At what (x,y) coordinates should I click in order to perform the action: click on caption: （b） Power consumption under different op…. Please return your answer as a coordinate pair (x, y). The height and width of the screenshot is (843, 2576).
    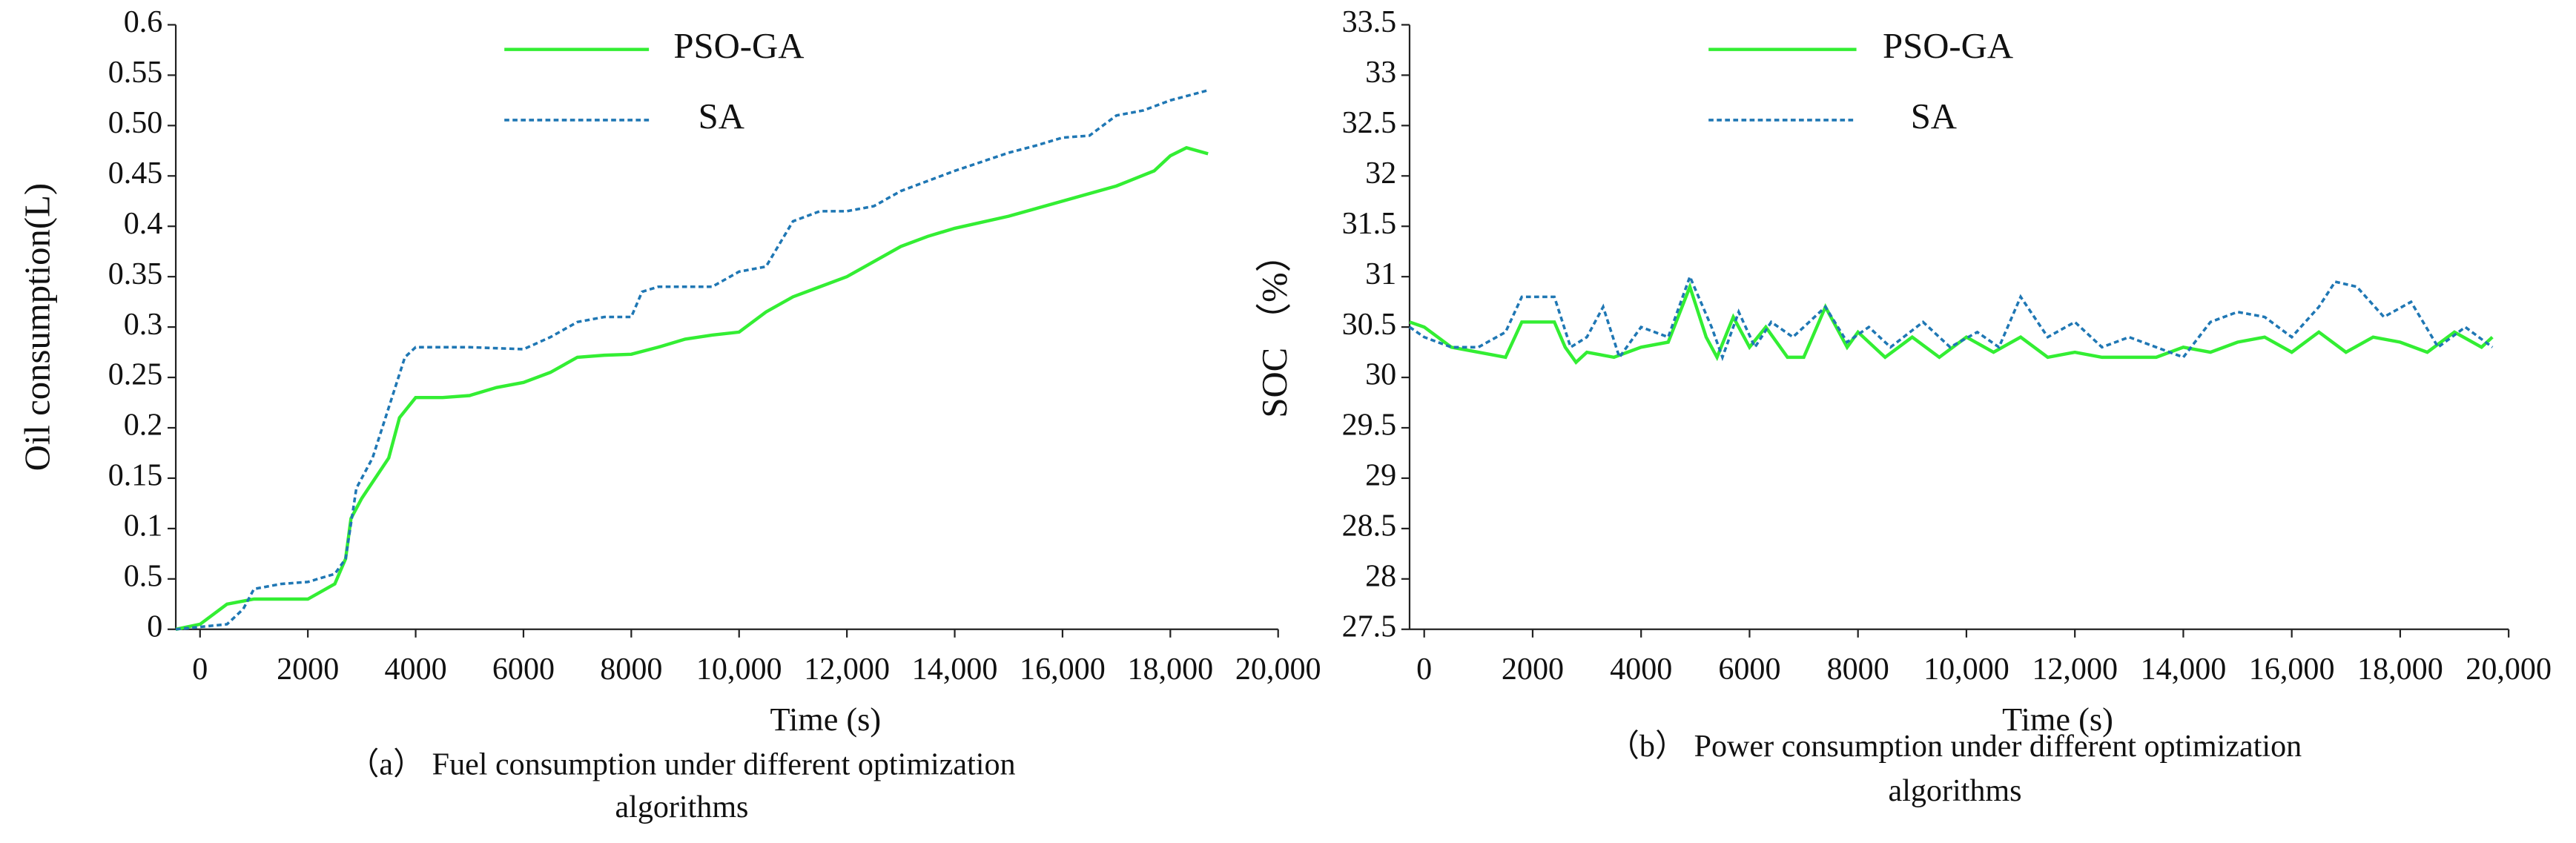
    Looking at the image, I should click on (1955, 746).